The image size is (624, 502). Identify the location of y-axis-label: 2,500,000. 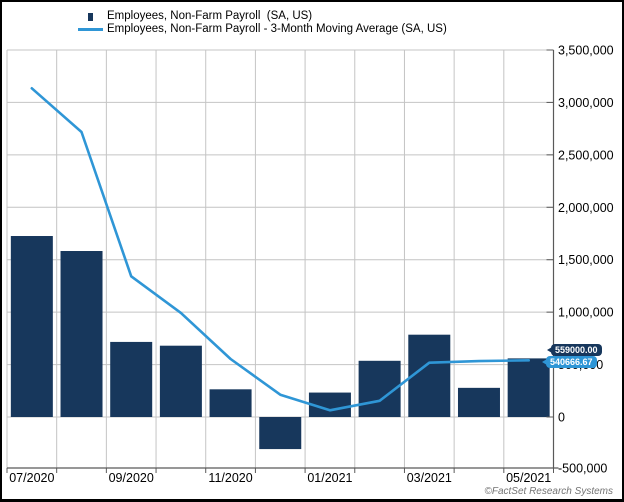
(586, 155).